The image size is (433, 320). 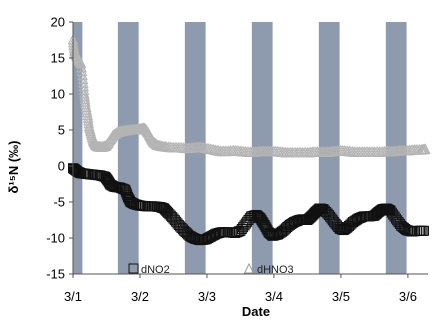 What do you see at coordinates (58, 58) in the screenshot?
I see `y-tick-label: 15` at bounding box center [58, 58].